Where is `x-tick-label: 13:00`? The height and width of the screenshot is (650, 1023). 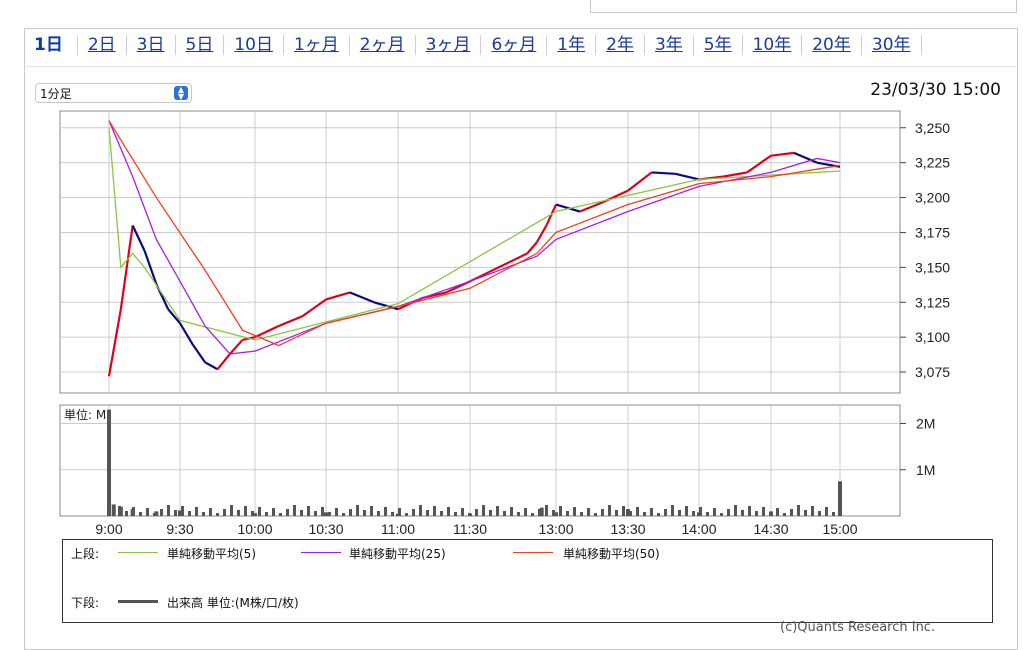
x-tick-label: 13:00 is located at coordinates (555, 529).